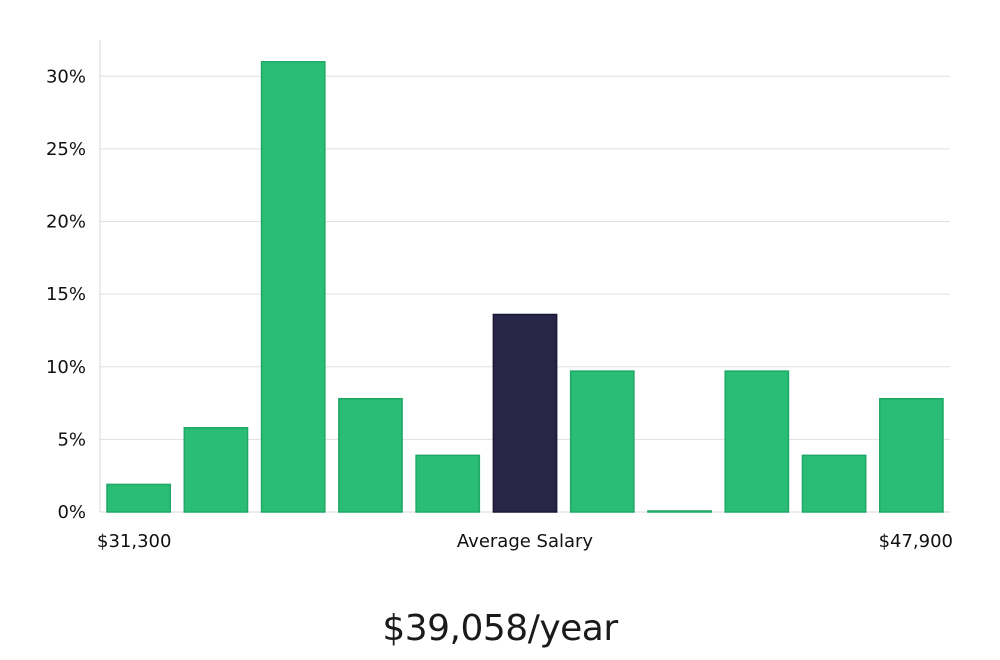 The image size is (1000, 660). What do you see at coordinates (134, 541) in the screenshot?
I see `x-axis-min-label: $31,300` at bounding box center [134, 541].